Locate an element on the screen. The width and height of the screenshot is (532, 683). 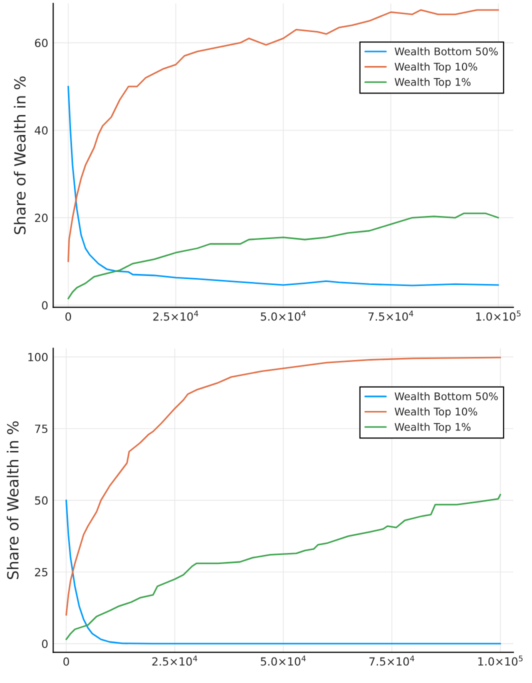
y-tick-label: 20 is located at coordinates (41, 218).